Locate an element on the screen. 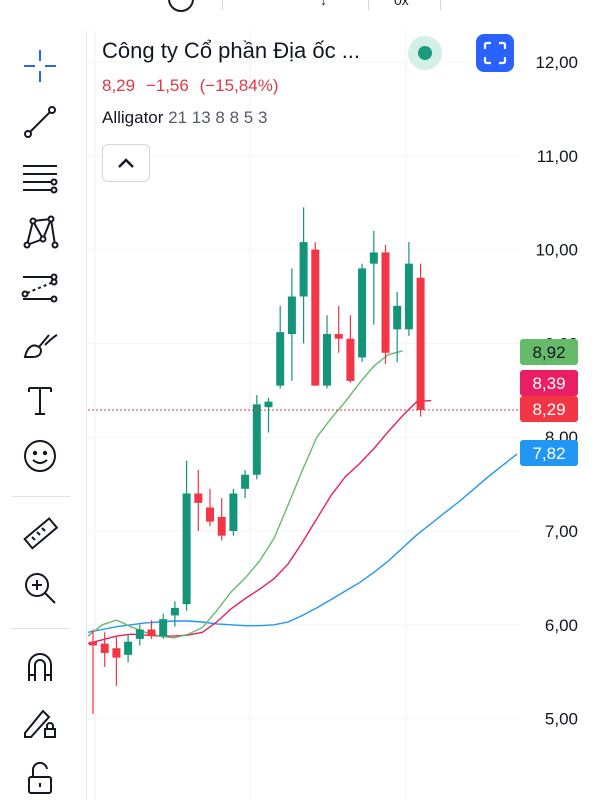  fib-retracement-icon is located at coordinates (40, 178).